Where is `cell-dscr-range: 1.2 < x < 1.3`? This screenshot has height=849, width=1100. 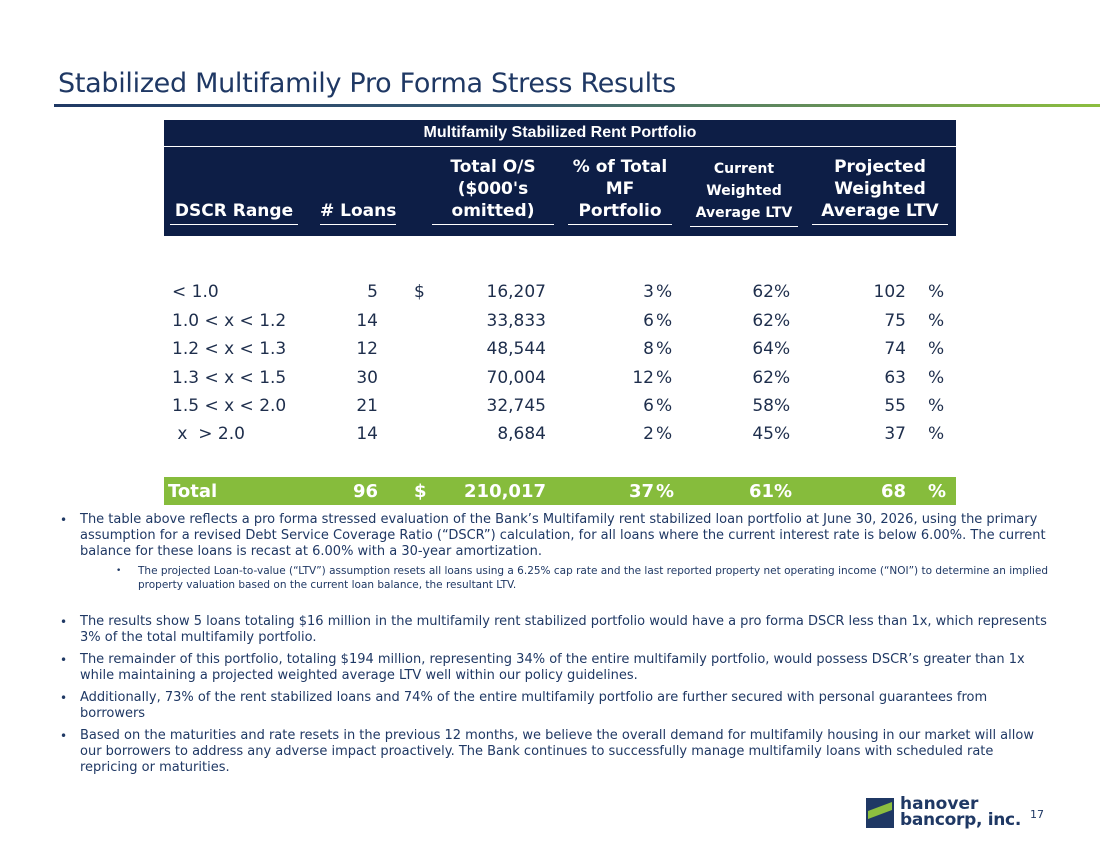
cell-dscr-range: 1.2 < x < 1.3 is located at coordinates (229, 349).